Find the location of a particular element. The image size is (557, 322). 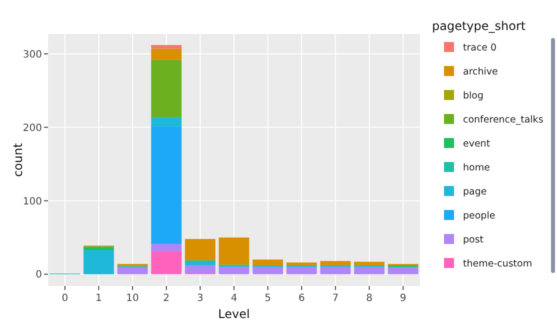

legend-label: theme-custom is located at coordinates (497, 264).